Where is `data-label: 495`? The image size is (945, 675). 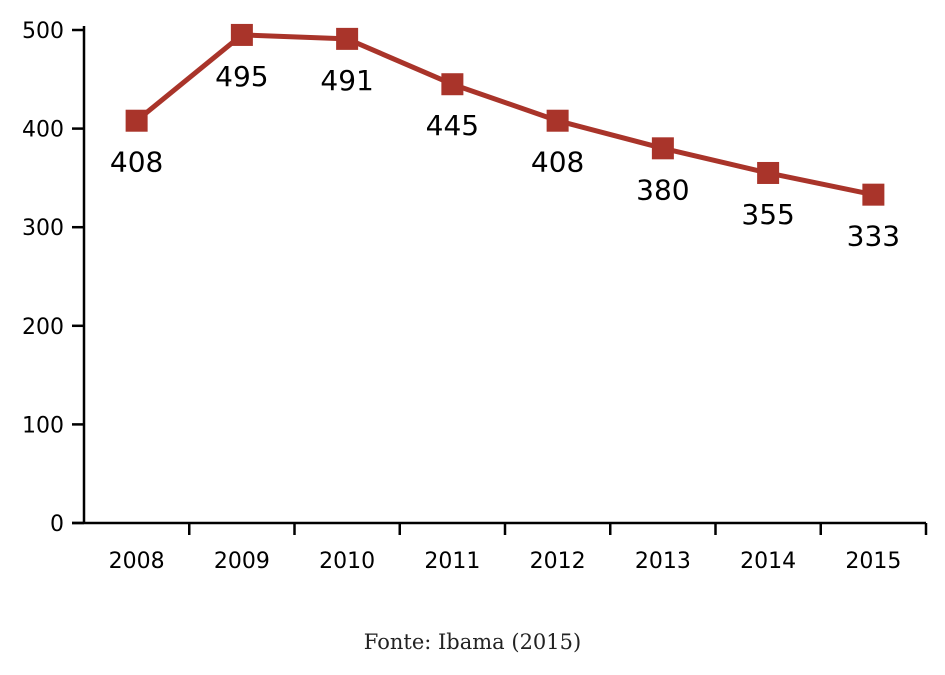
data-label: 495 is located at coordinates (241, 76).